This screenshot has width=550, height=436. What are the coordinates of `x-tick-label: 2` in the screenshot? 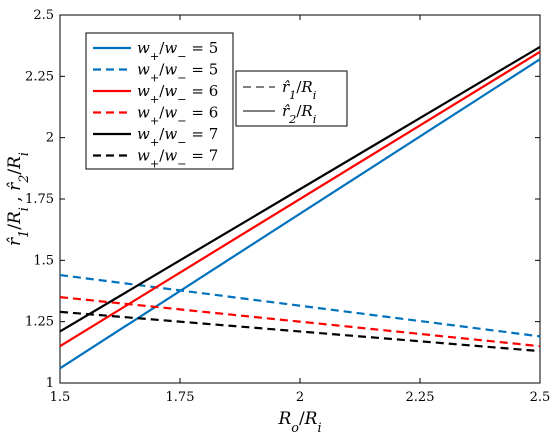 It's located at (300, 397).